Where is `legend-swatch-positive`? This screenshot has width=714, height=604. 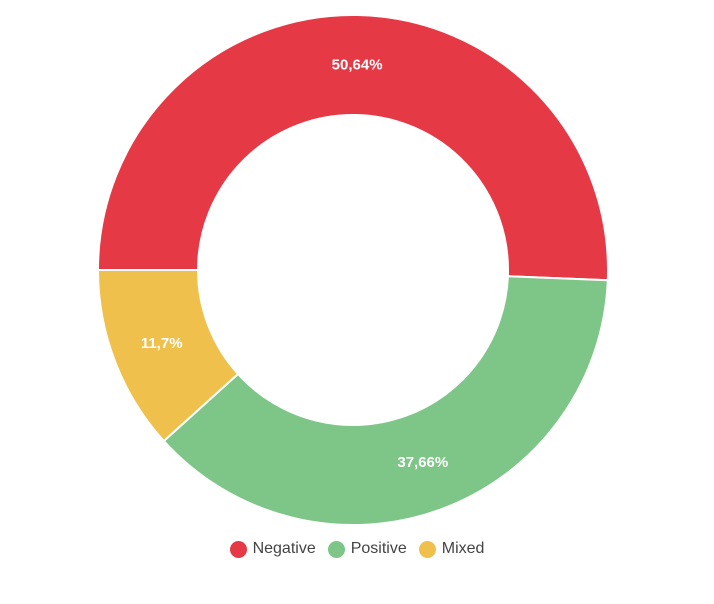 legend-swatch-positive is located at coordinates (336, 549).